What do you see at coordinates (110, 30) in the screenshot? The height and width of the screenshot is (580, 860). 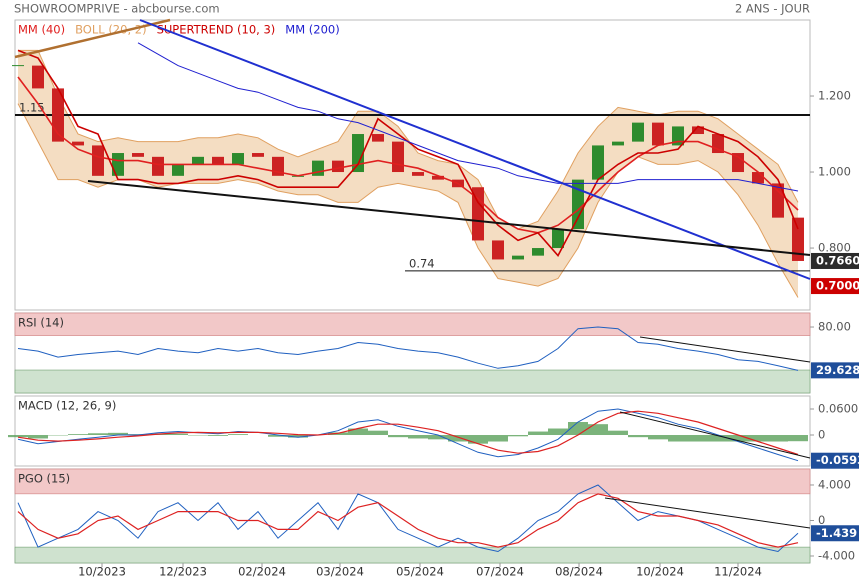 I see `legend-entry: BOLL (20, 2)` at bounding box center [110, 30].